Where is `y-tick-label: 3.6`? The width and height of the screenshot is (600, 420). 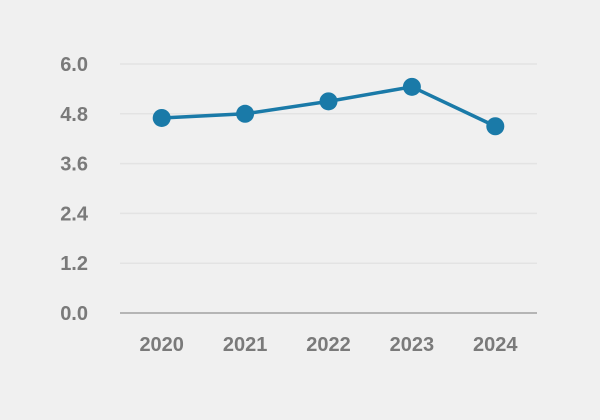 y-tick-label: 3.6 is located at coordinates (74, 165).